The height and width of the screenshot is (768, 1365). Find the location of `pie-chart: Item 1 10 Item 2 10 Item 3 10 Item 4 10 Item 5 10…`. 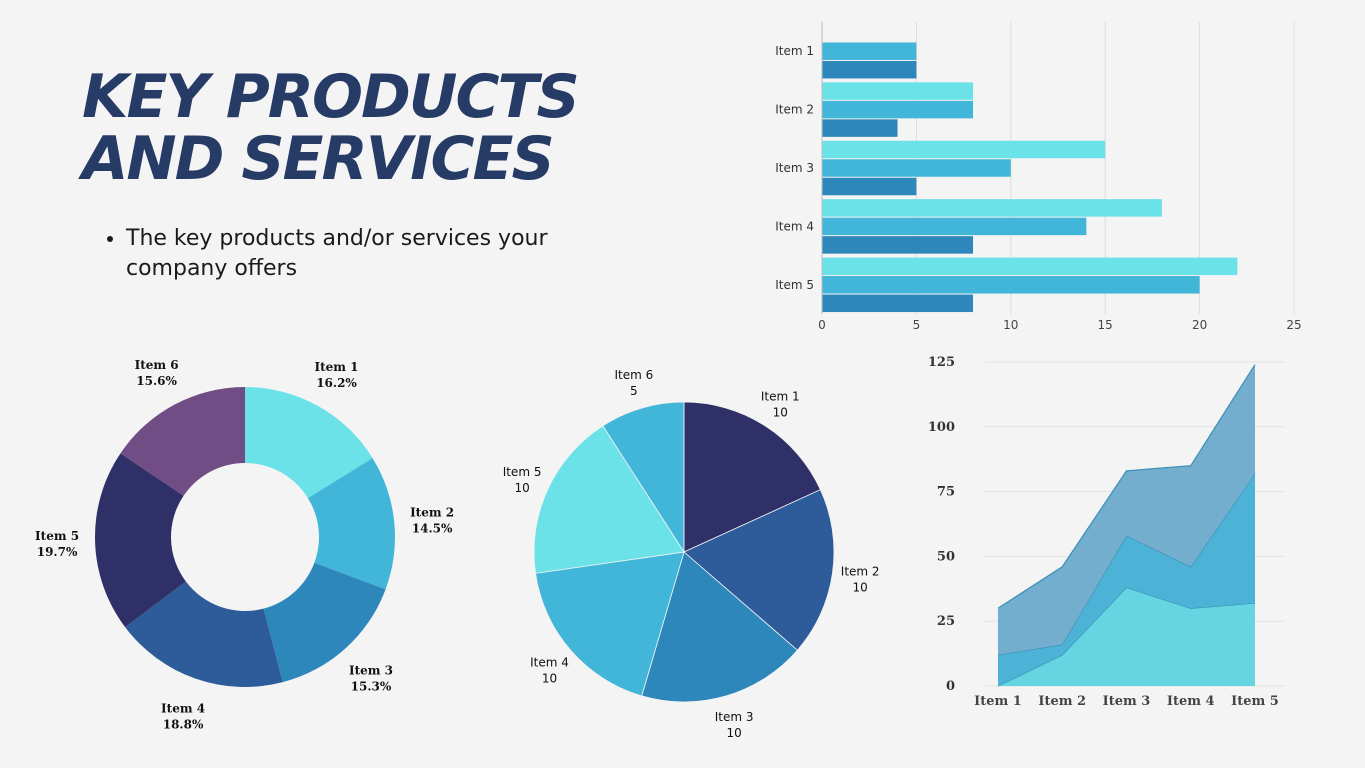

pie-chart: Item 1 10 Item 2 10 Item 3 10 Item 4 10 Item 5 10… is located at coordinates (691, 554).